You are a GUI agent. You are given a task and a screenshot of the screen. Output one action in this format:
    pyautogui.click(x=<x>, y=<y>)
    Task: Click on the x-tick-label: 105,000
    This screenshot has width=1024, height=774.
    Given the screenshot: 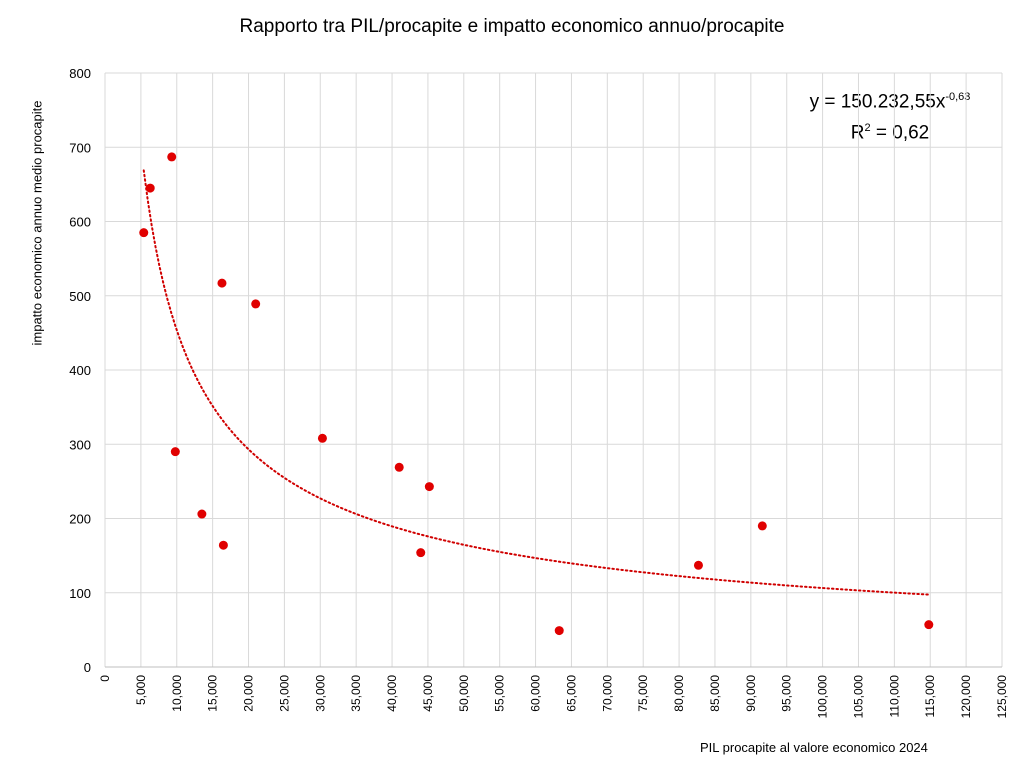 What is the action you would take?
    pyautogui.click(x=858, y=697)
    